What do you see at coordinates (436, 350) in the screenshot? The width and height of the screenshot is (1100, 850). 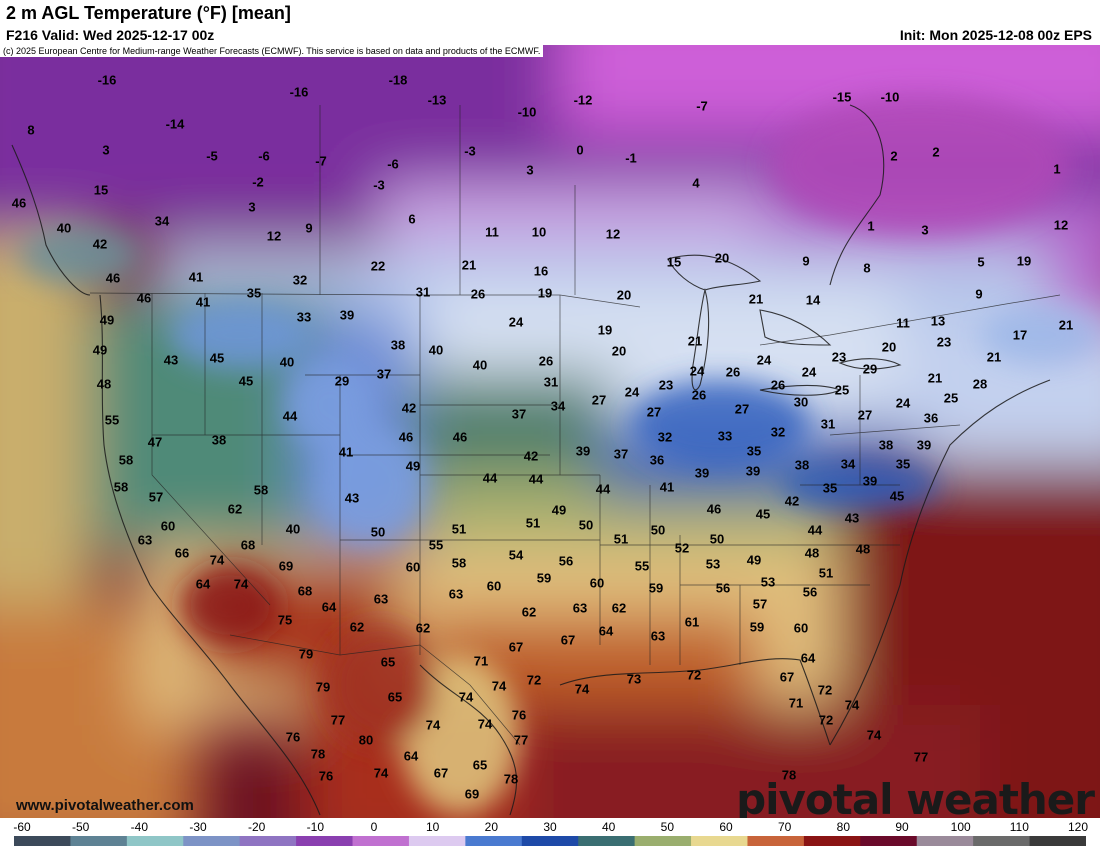 I see `temperature-value: 40` at bounding box center [436, 350].